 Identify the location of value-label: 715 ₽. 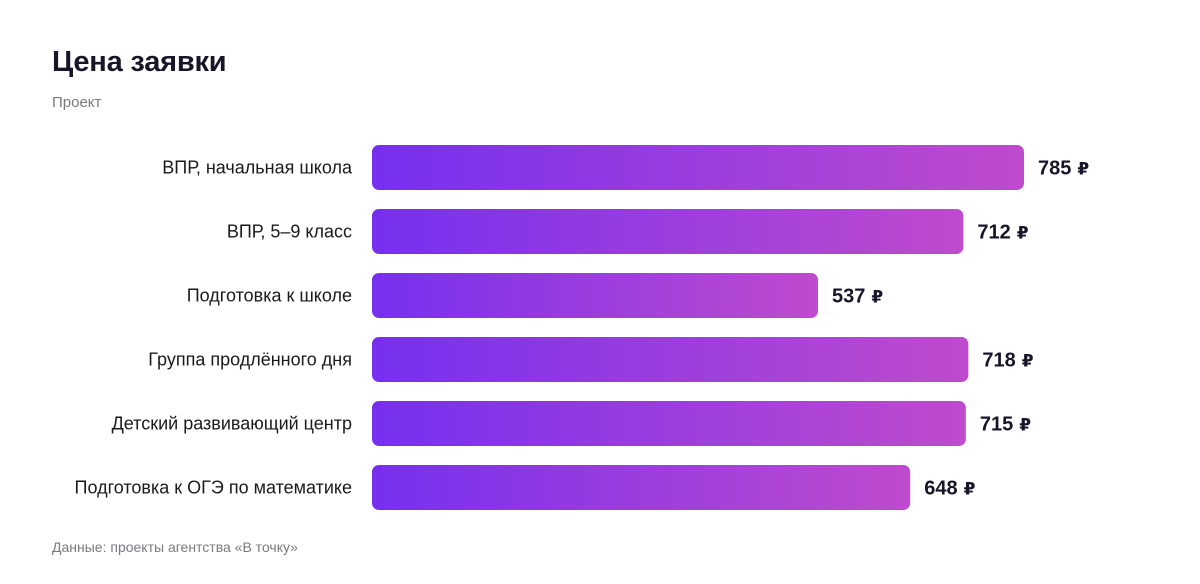
(1005, 425).